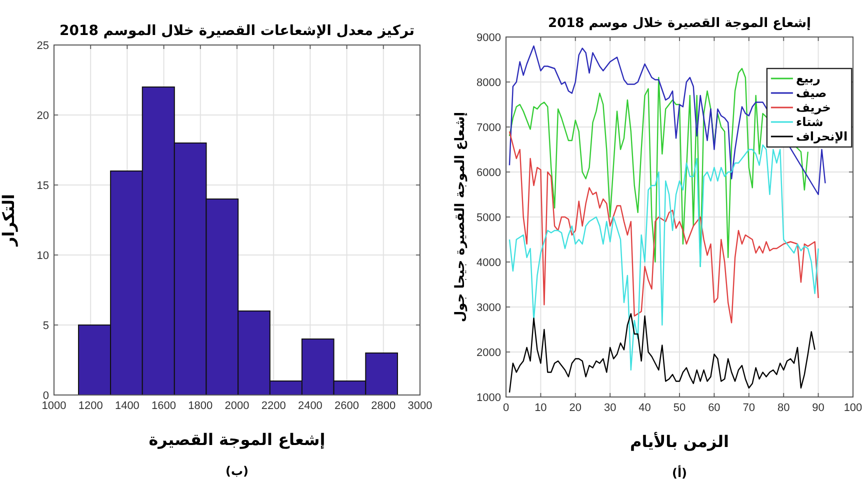 The width and height of the screenshot is (864, 491). What do you see at coordinates (310, 406) in the screenshot?
I see `x-tick-label: 2400` at bounding box center [310, 406].